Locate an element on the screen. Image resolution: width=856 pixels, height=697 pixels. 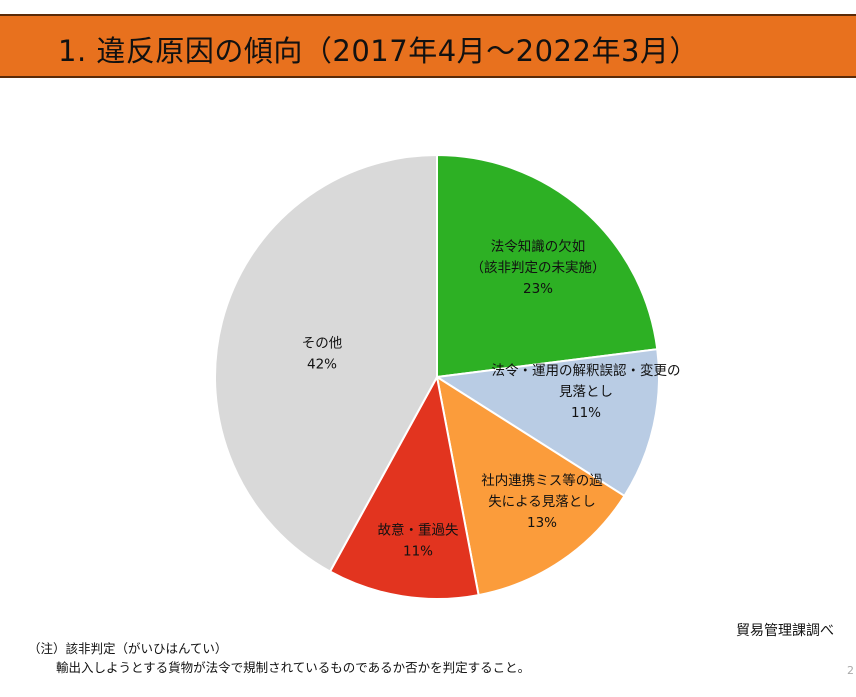
page-number: 2 is located at coordinates (850, 670).